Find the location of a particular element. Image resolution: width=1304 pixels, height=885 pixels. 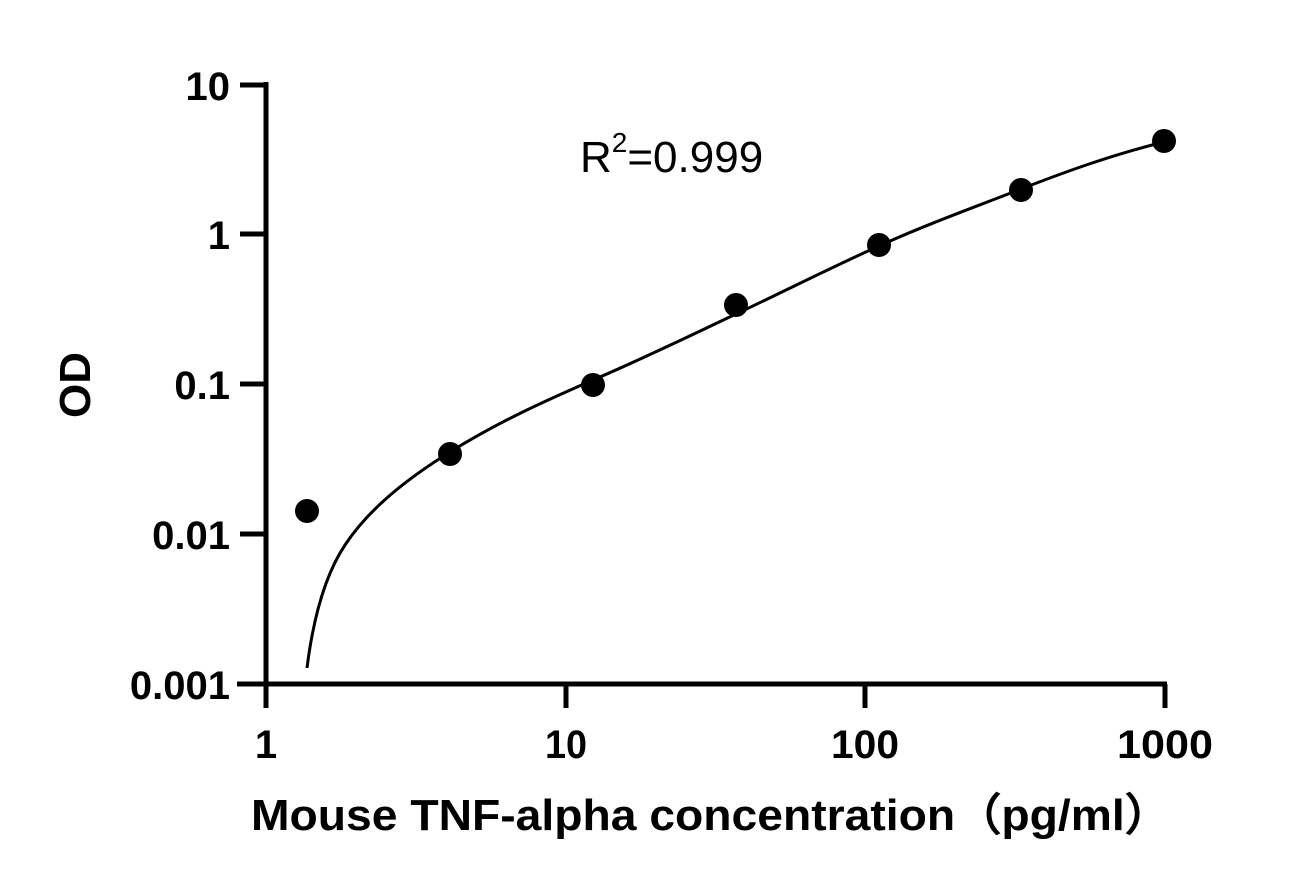

y-tick-0.1: 0.1 is located at coordinates (202, 386).